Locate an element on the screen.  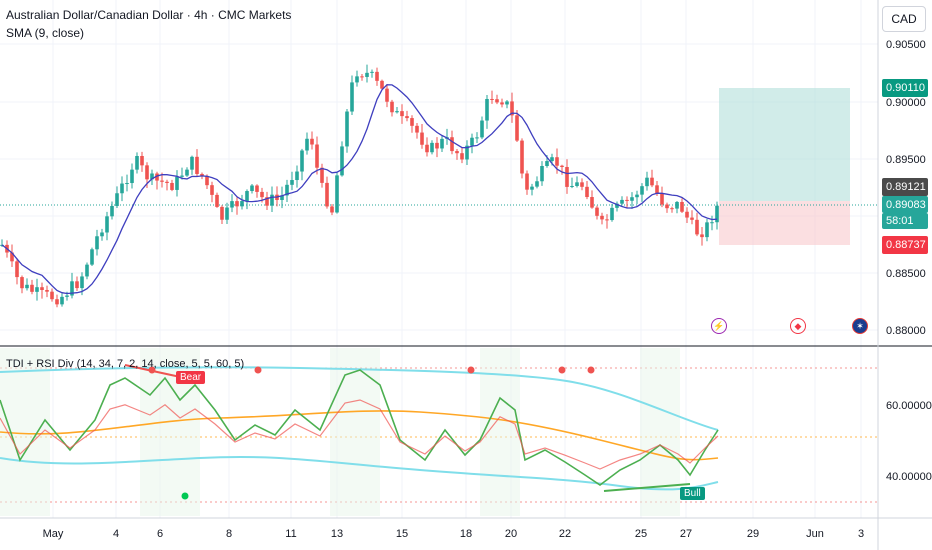
canada-flag-icon: ◆ is located at coordinates (798, 326).